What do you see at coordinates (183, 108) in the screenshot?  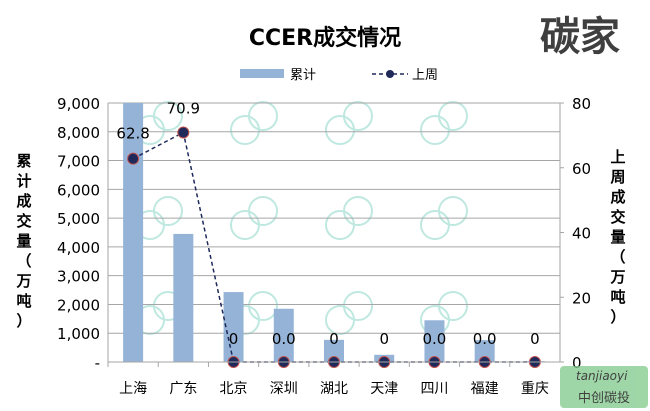 I see `data-label: 70.9` at bounding box center [183, 108].